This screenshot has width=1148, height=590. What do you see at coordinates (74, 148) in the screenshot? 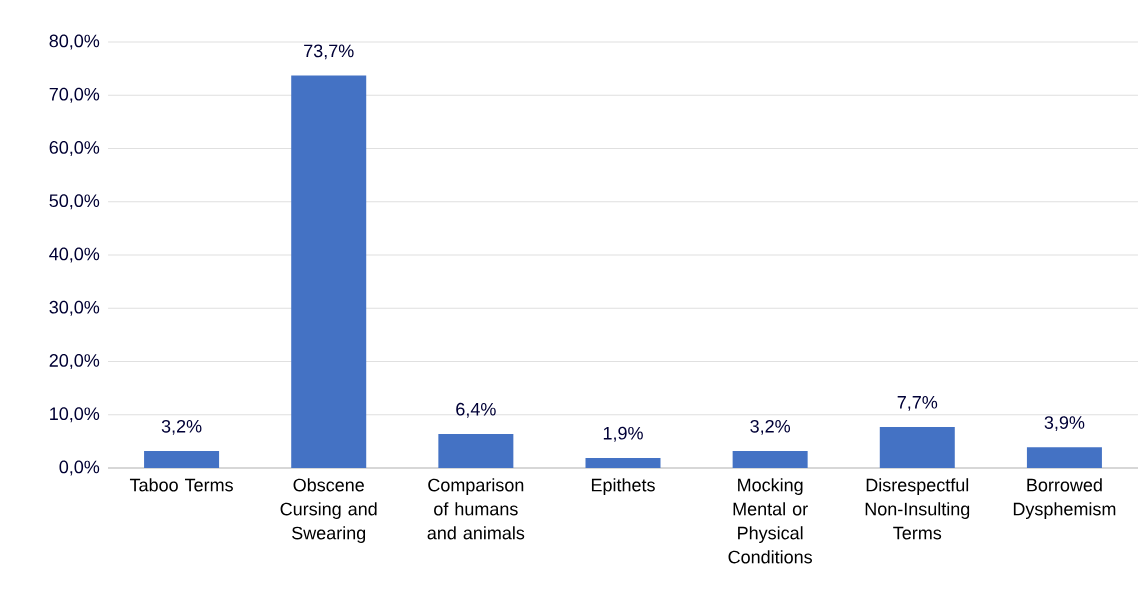
I see `y-tick-label: 60,0%` at bounding box center [74, 148].